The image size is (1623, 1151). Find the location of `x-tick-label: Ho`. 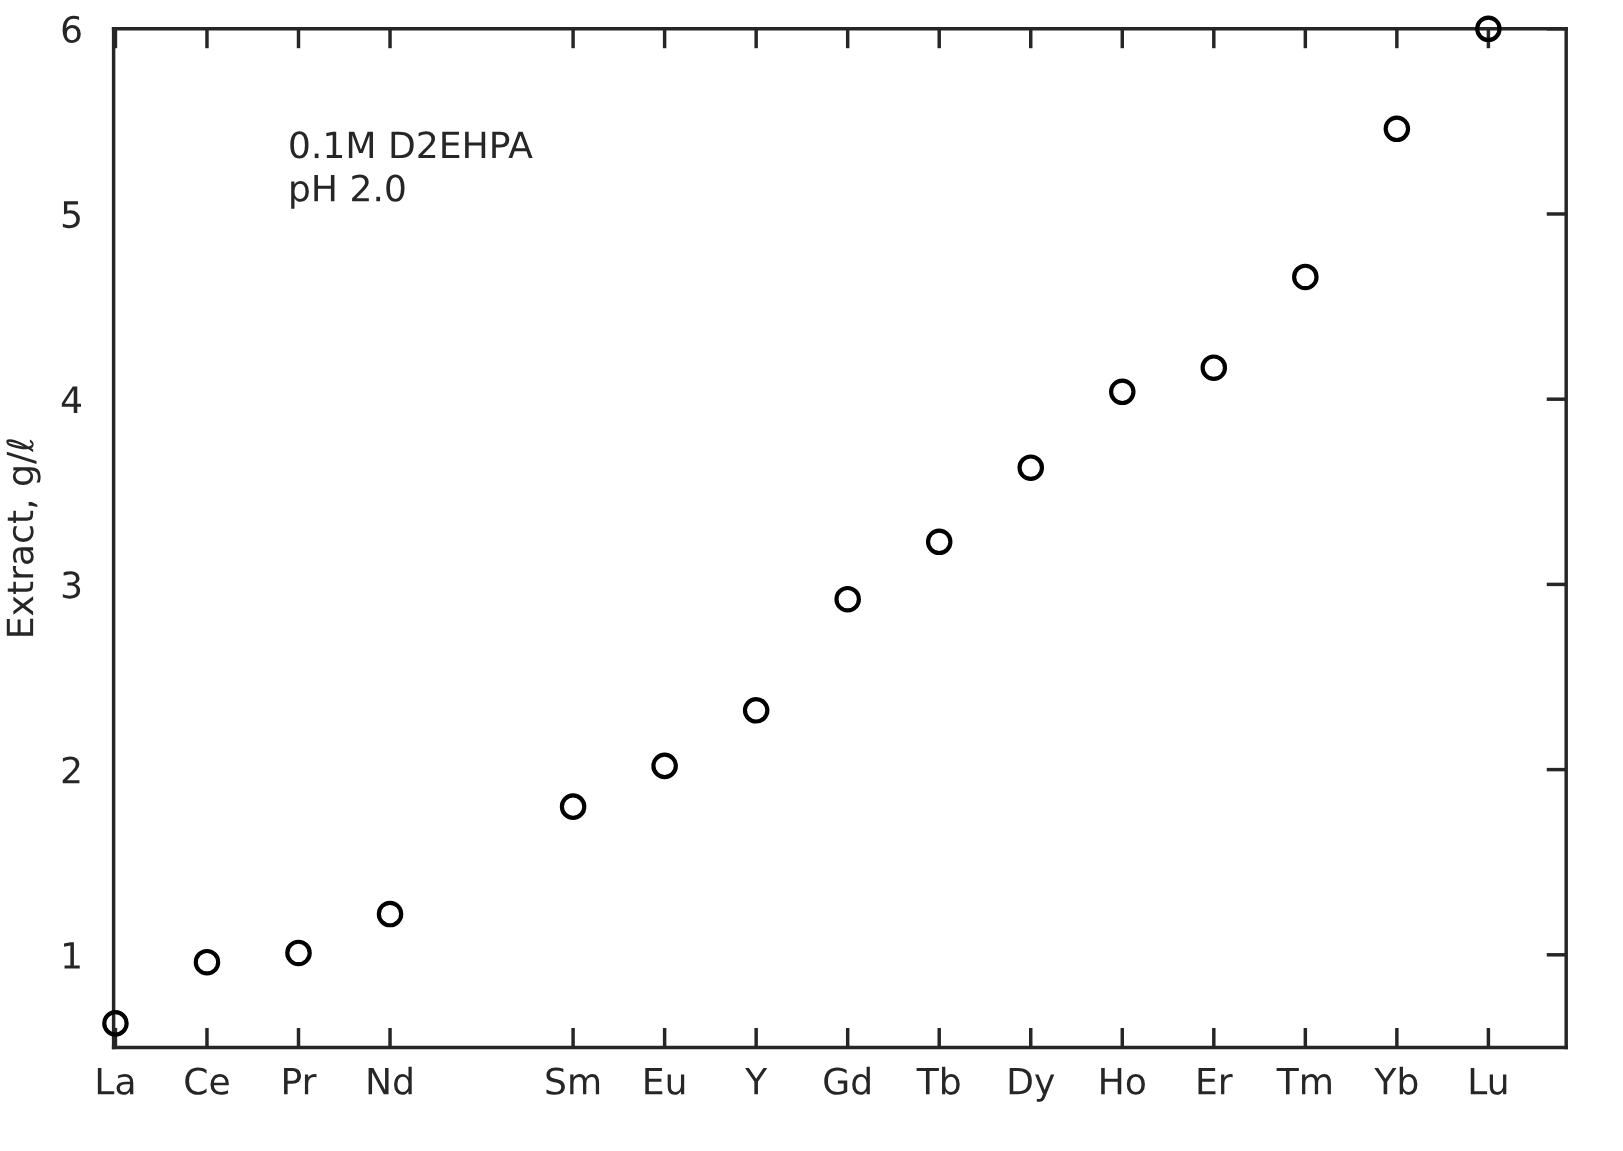

x-tick-label: Ho is located at coordinates (1123, 1081).